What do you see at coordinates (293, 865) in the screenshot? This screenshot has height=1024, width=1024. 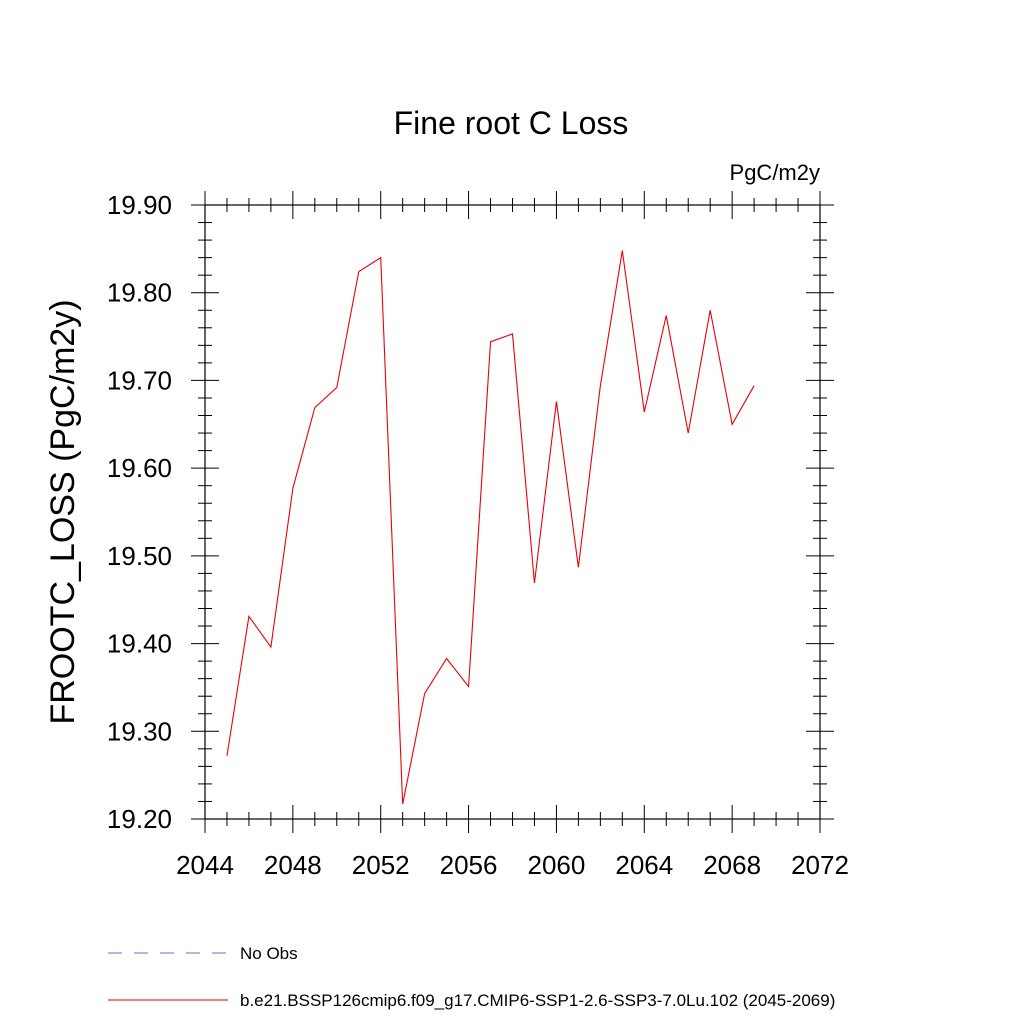 I see `x-tick-label: 2048` at bounding box center [293, 865].